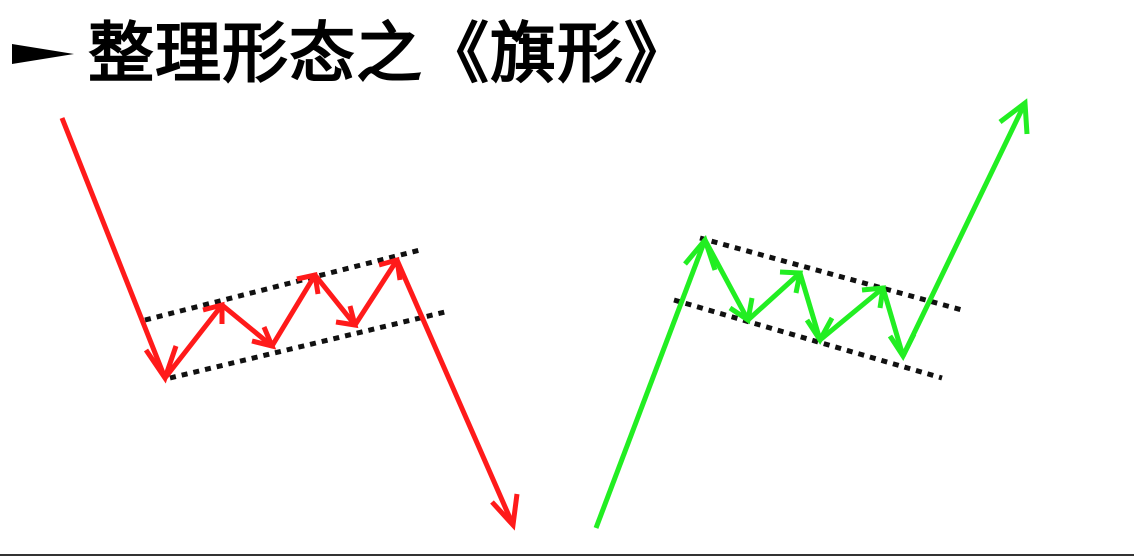  I want to click on bullish-breakout-arrowhead, so click(1014, 116).